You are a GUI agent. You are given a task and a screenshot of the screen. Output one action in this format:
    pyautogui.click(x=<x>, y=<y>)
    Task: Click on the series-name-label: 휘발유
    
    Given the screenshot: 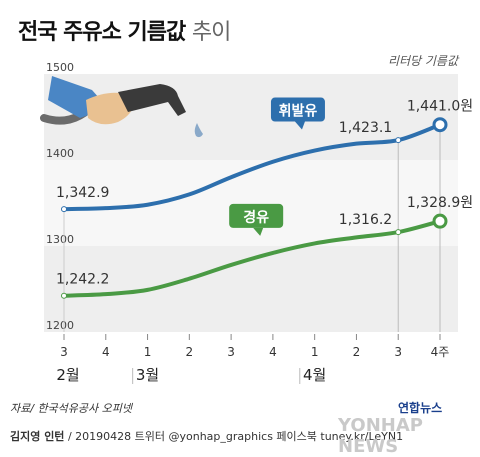 What is the action you would take?
    pyautogui.click(x=298, y=111)
    